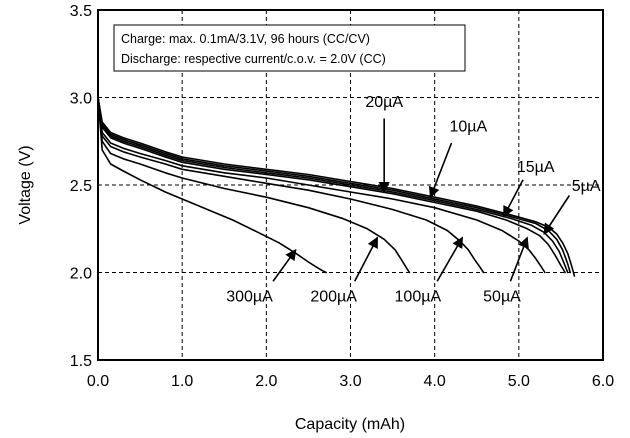 The width and height of the screenshot is (630, 438). Describe the element at coordinates (418, 296) in the screenshot. I see `annotation-label-100ua: 100µA` at that location.